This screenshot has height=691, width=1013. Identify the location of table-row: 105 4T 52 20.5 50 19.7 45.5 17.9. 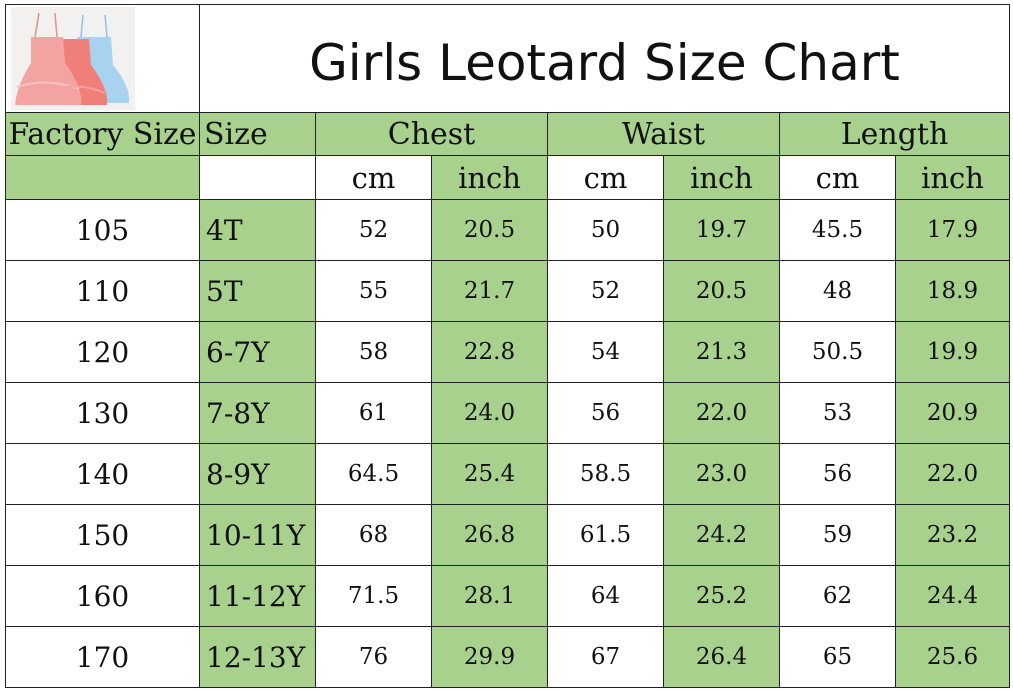
(507, 230).